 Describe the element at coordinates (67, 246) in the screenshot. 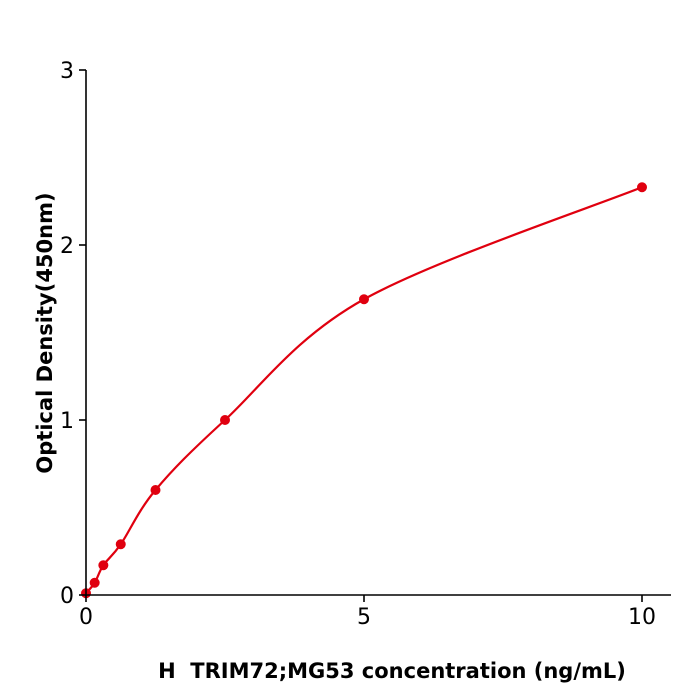

I see `y-tick-label: 2` at that location.